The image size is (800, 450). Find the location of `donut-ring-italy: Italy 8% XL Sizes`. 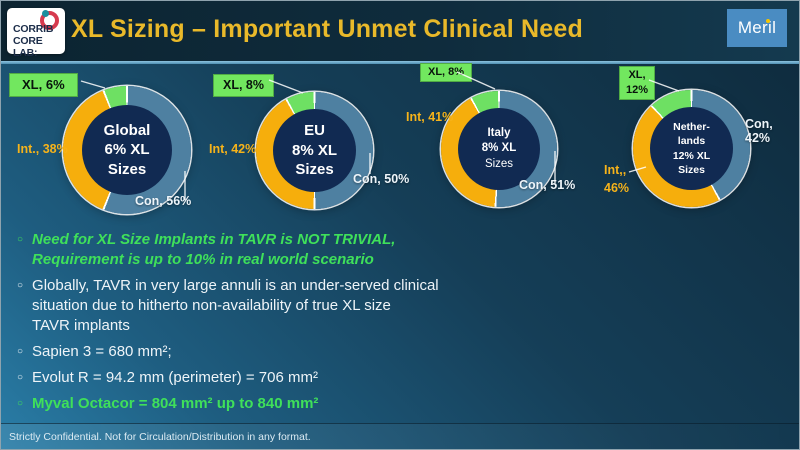

donut-ring-italy: Italy 8% XL Sizes is located at coordinates (499, 149).